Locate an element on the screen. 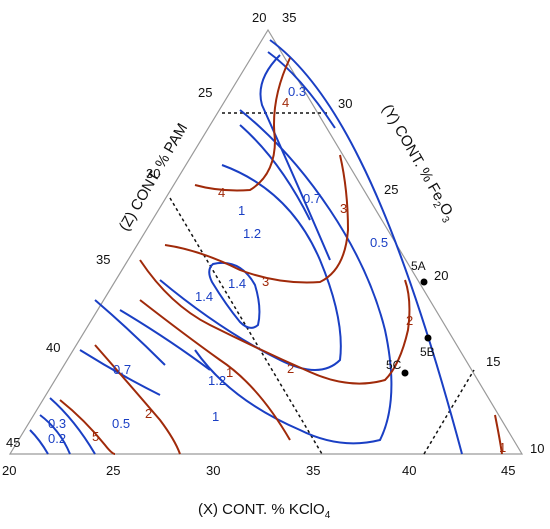  point-label-5a: 5A is located at coordinates (418, 266).